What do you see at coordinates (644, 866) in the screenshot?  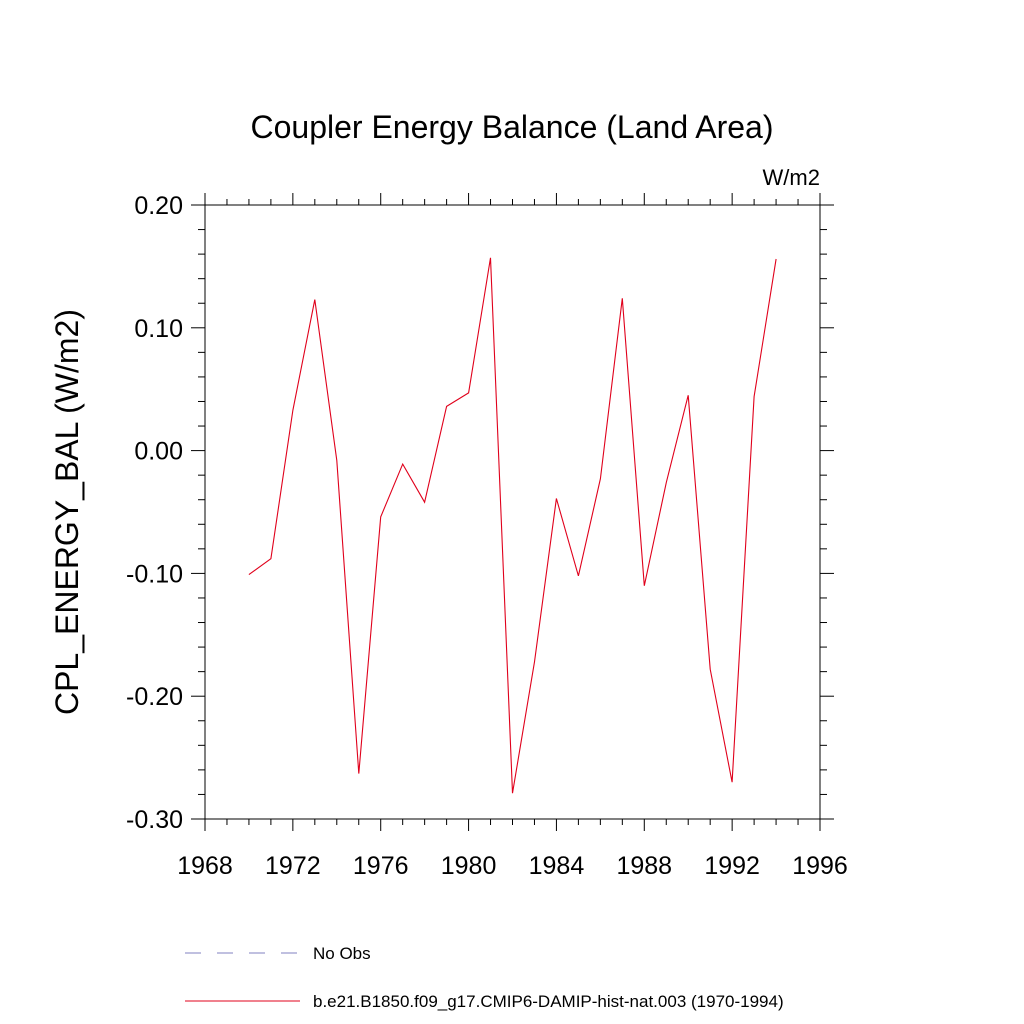 I see `x-tick-label: 1988` at bounding box center [644, 866].